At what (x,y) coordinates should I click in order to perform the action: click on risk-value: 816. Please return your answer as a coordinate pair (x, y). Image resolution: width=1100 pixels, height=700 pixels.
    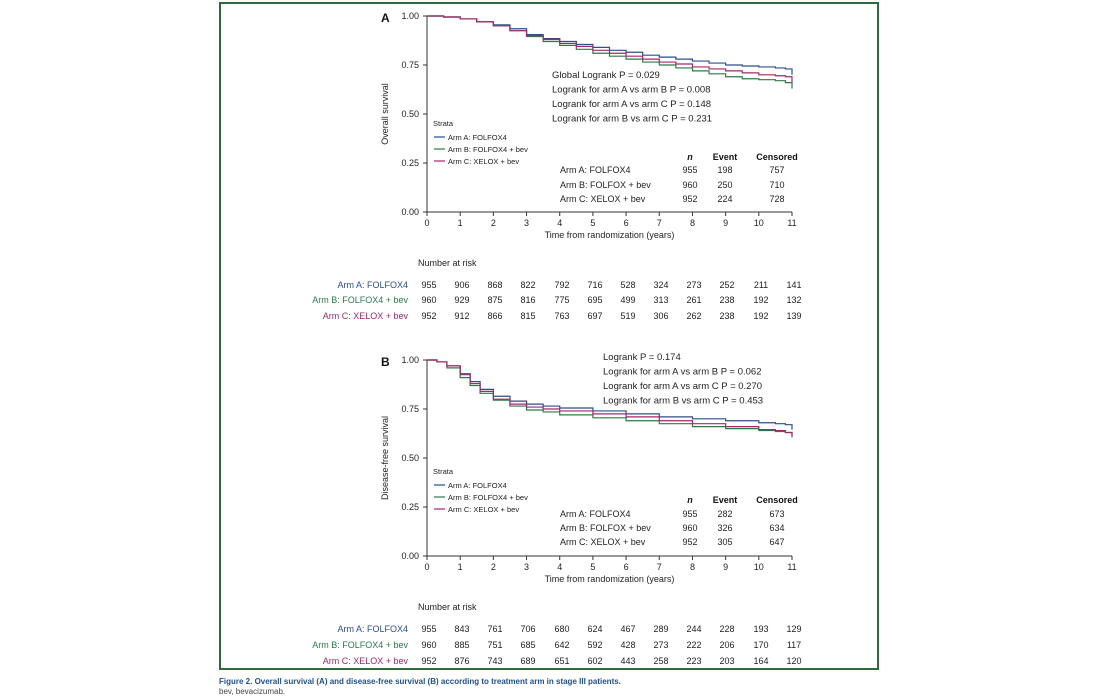
    Looking at the image, I should click on (527, 300).